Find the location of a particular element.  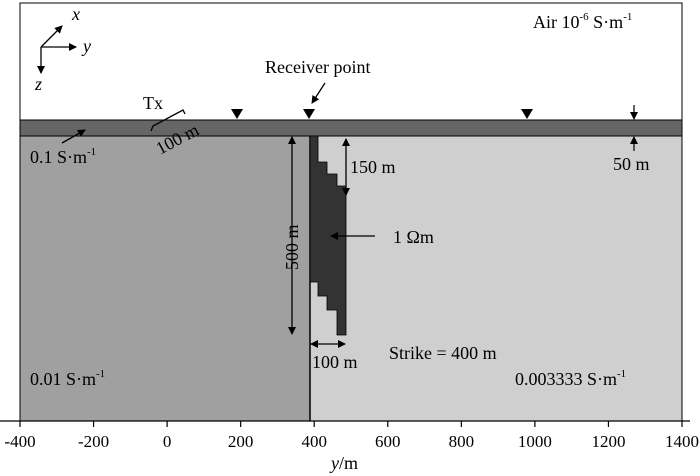

depth-500-label: 500 m is located at coordinates (292, 247).